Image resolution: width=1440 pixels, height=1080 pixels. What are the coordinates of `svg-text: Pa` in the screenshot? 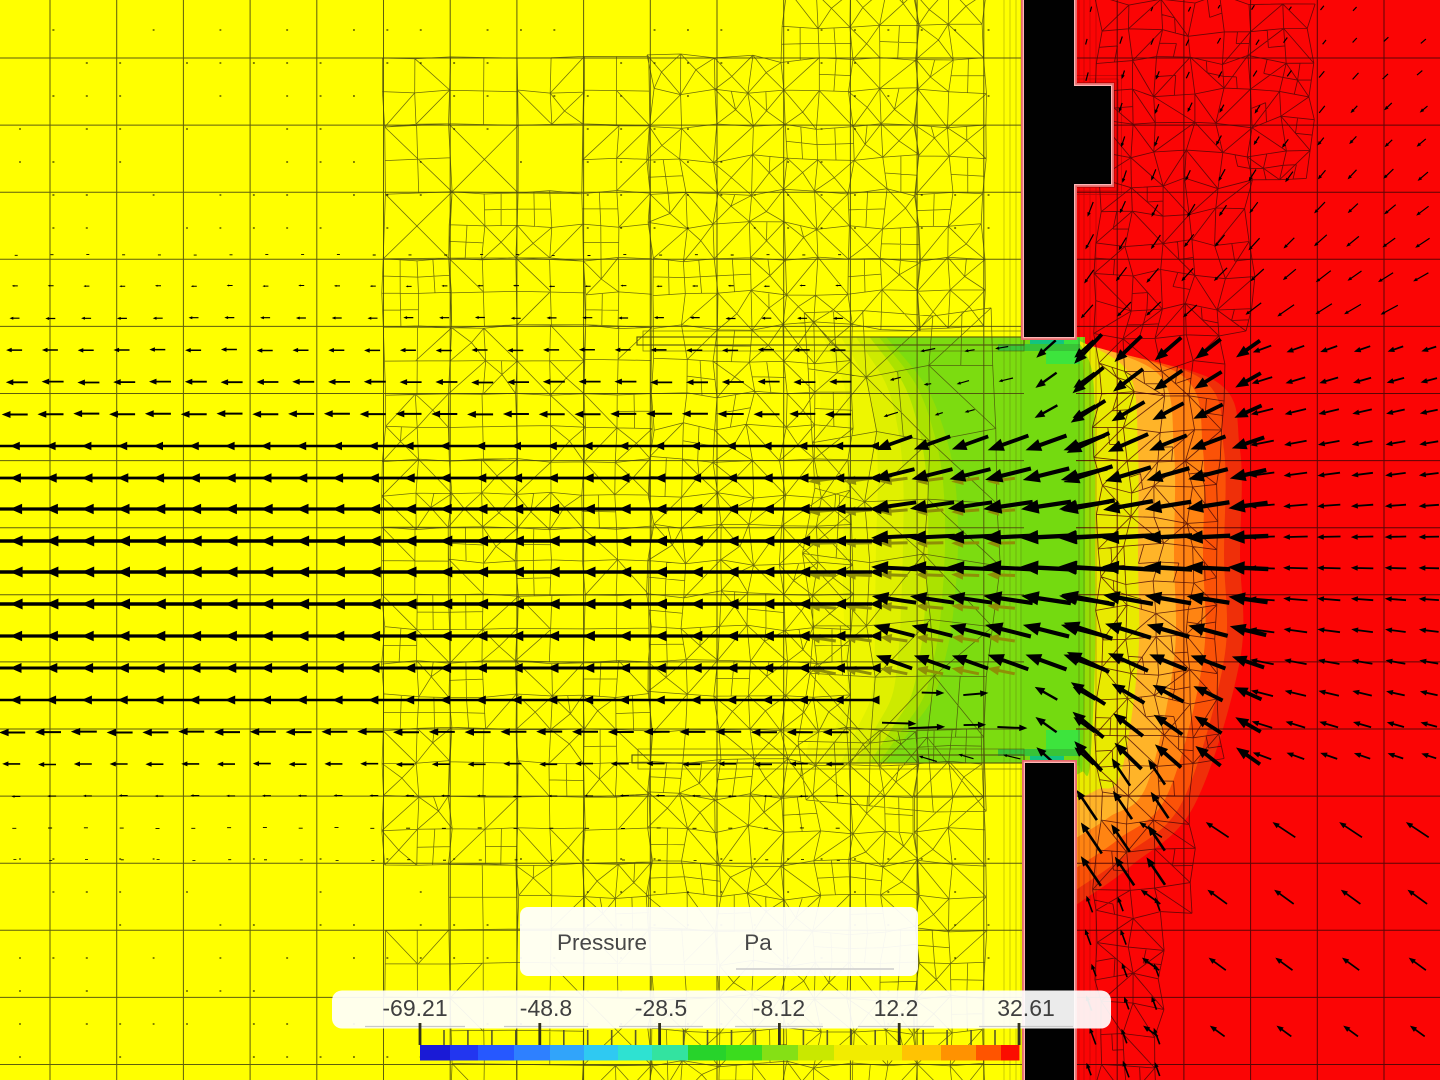 It's located at (758, 942).